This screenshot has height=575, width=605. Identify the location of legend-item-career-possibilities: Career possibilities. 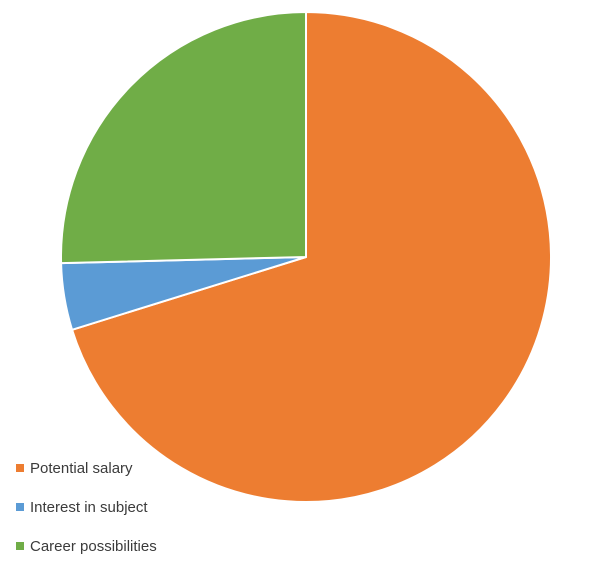
(86, 546).